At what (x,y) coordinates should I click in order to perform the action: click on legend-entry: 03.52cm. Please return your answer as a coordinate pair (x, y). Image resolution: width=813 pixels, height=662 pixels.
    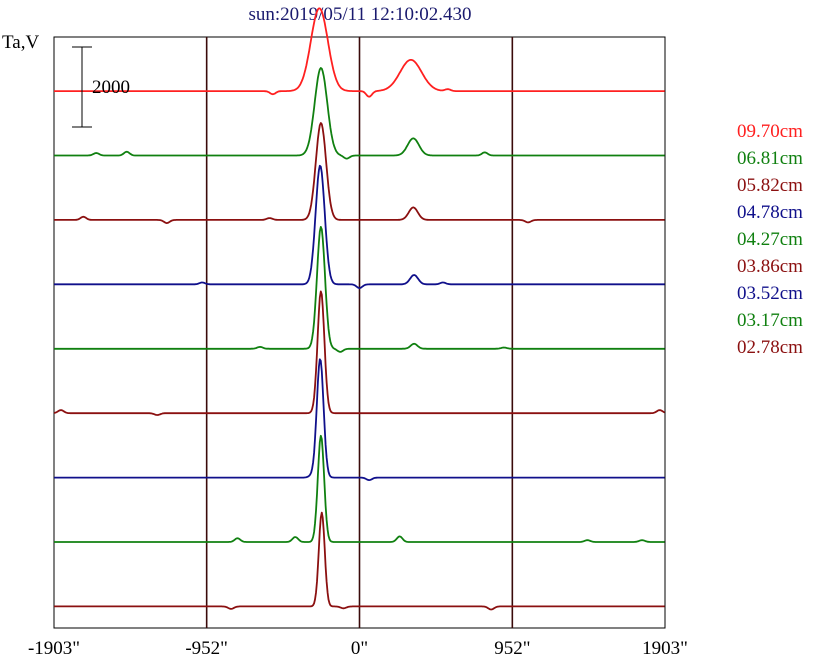
    Looking at the image, I should click on (770, 293).